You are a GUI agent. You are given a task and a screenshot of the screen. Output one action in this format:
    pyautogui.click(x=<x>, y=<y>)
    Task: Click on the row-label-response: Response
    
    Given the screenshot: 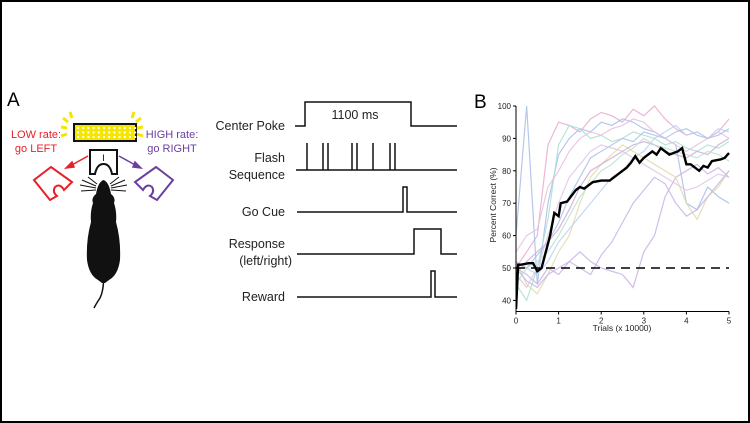 What is the action you would take?
    pyautogui.click(x=257, y=244)
    